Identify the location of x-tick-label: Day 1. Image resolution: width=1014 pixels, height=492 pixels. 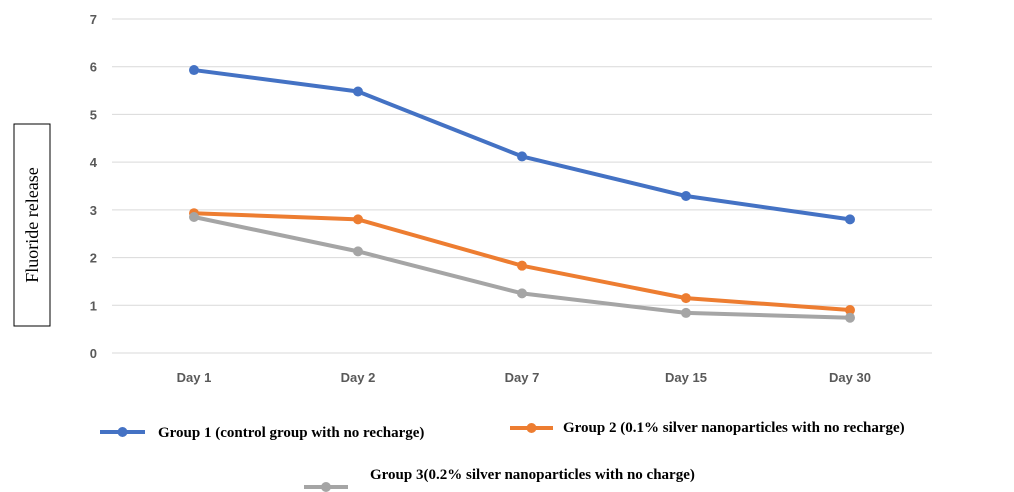
(194, 377).